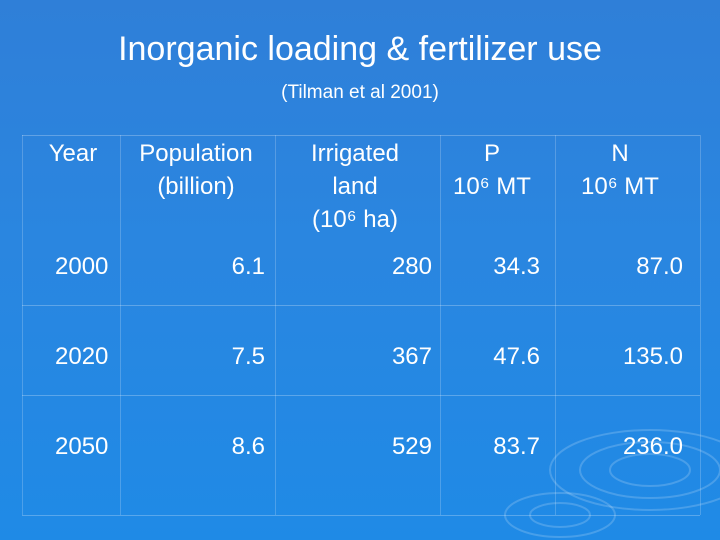 The image size is (720, 540). I want to click on title: Inorganic loading & fertilizer use, so click(360, 49).